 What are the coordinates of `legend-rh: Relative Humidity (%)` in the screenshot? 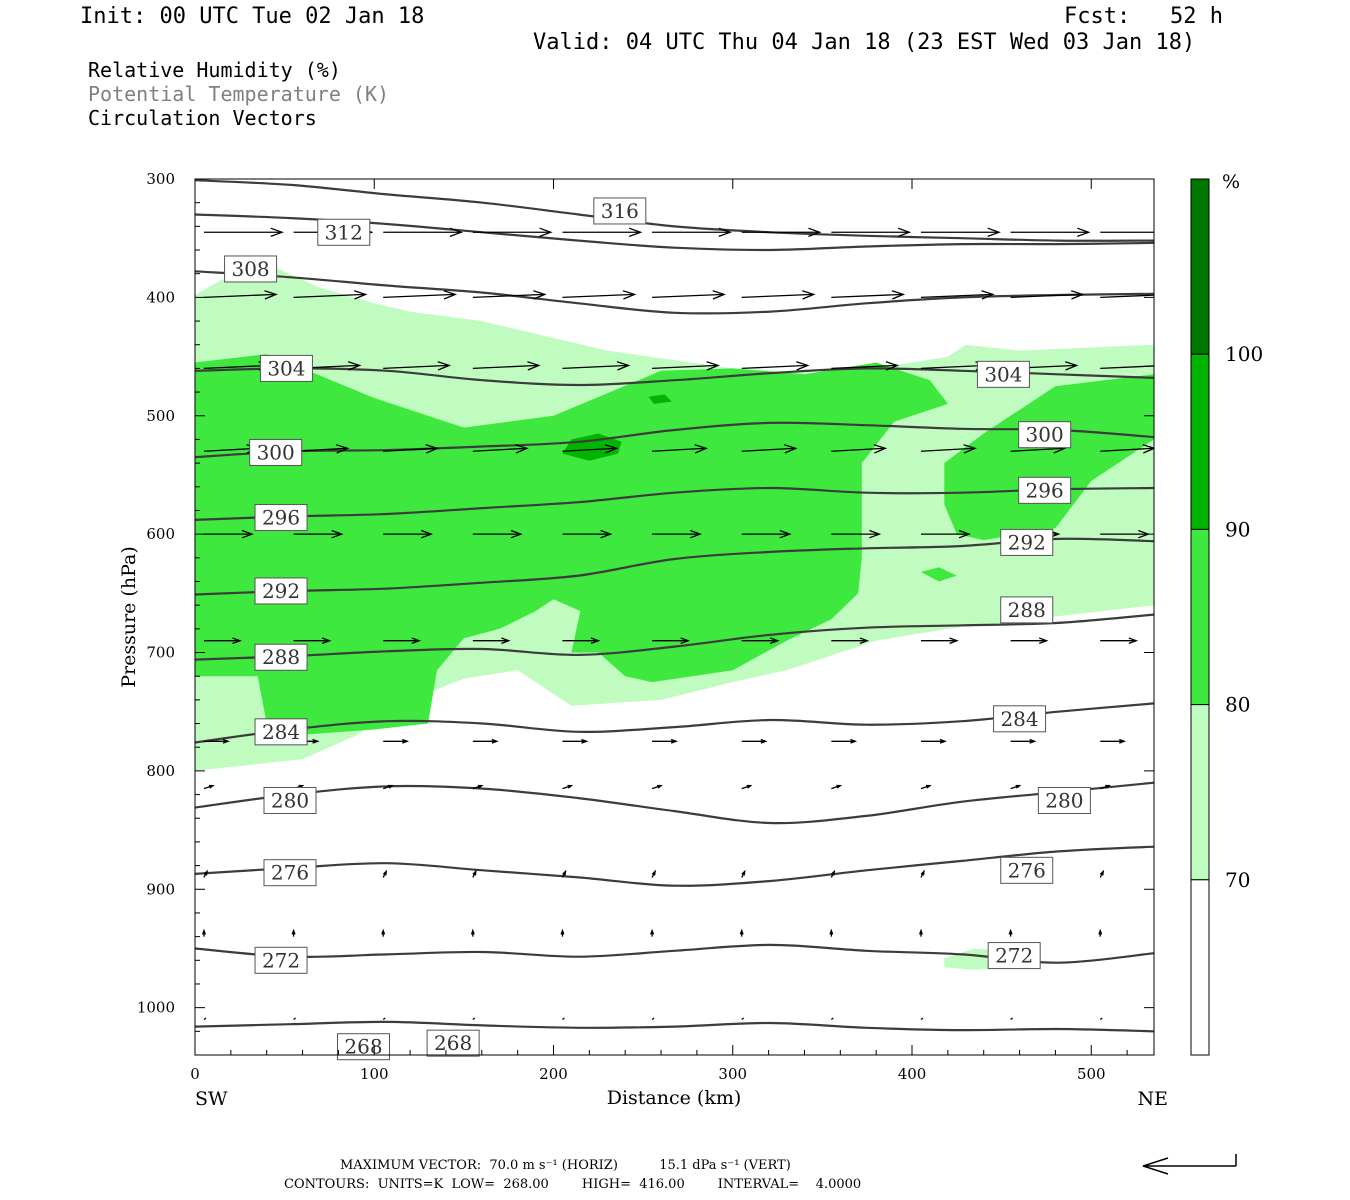 It's located at (214, 70).